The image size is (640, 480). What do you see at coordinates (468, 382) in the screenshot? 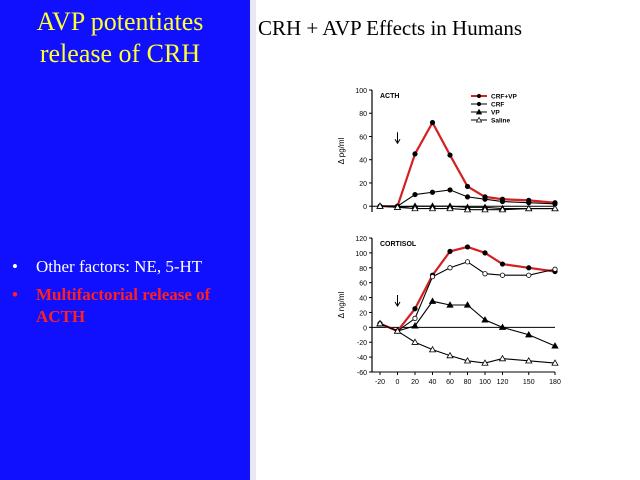
I see `x-tick-label: 80` at bounding box center [468, 382].